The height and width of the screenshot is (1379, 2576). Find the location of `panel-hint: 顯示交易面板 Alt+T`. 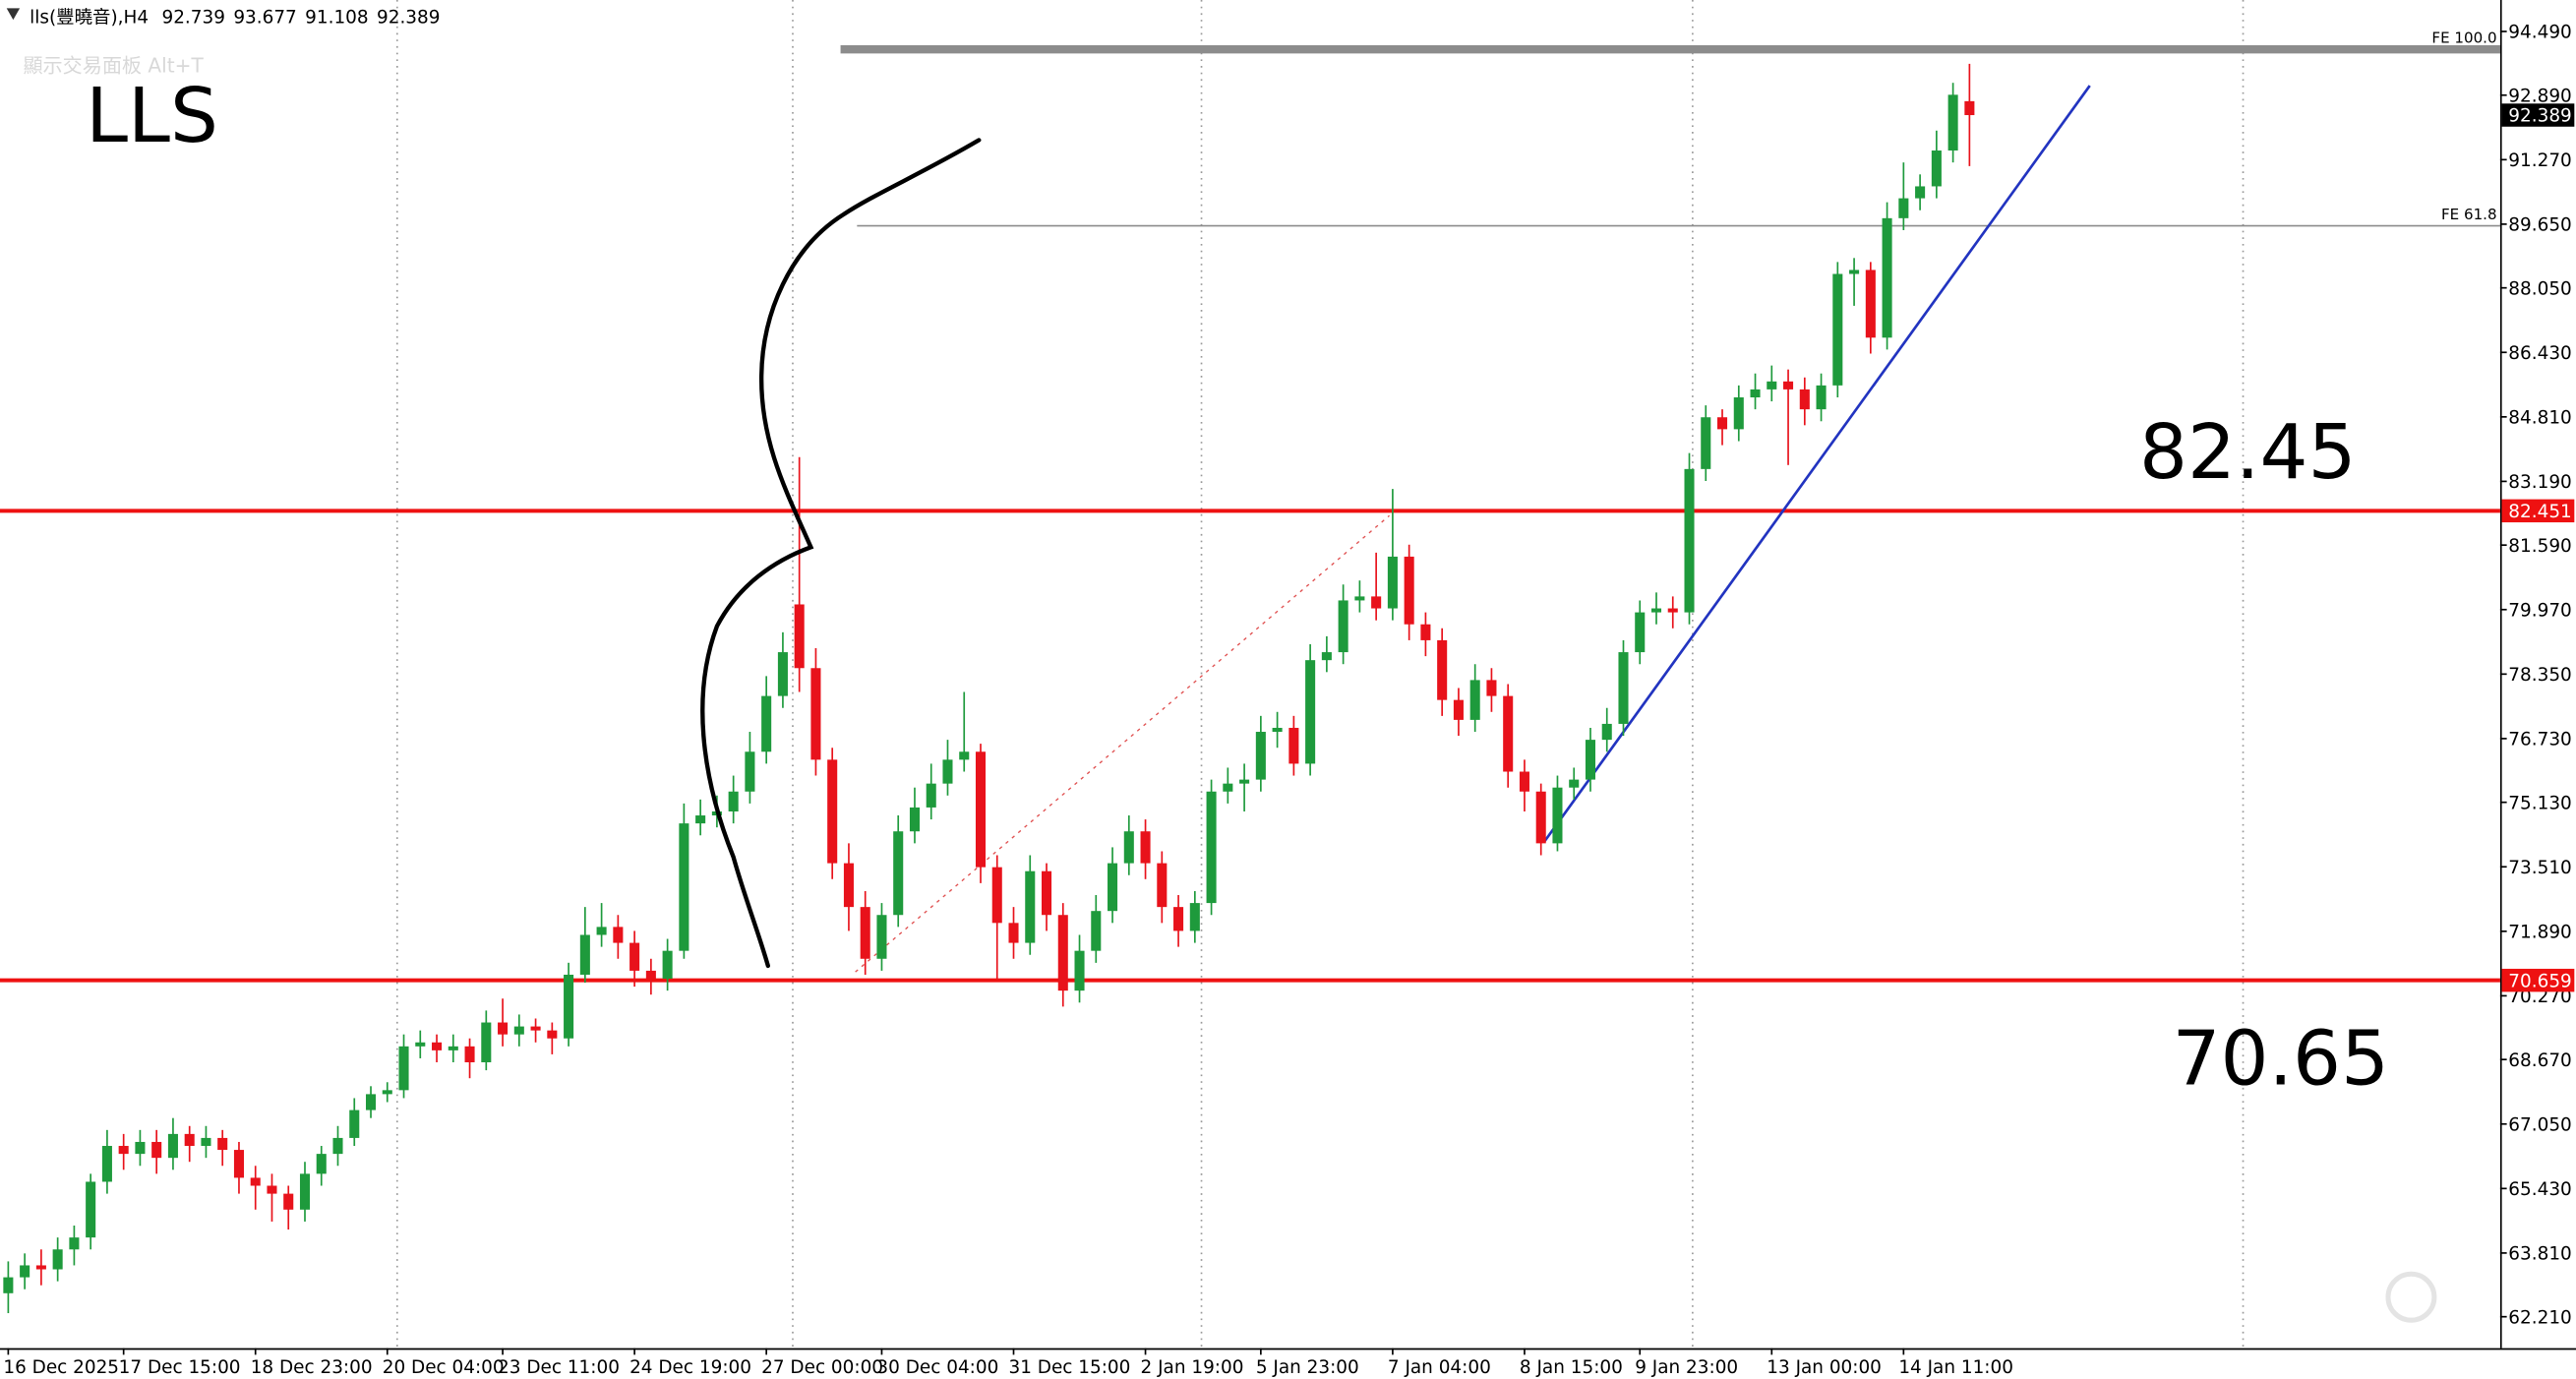

panel-hint: 顯示交易面板 Alt+T is located at coordinates (113, 66).